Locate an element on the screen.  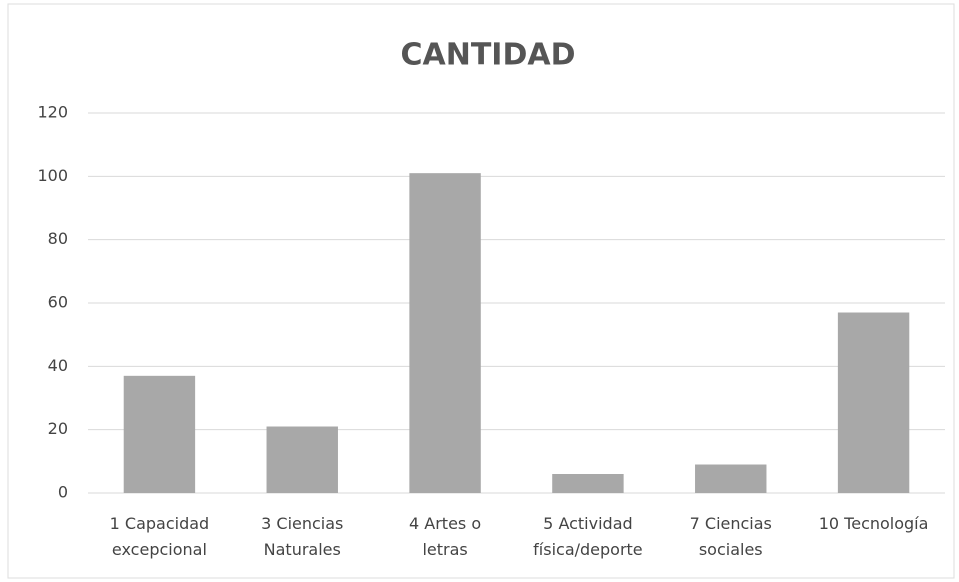
x-tick-label: 1 Capacidad excepcional is located at coordinates (160, 536).